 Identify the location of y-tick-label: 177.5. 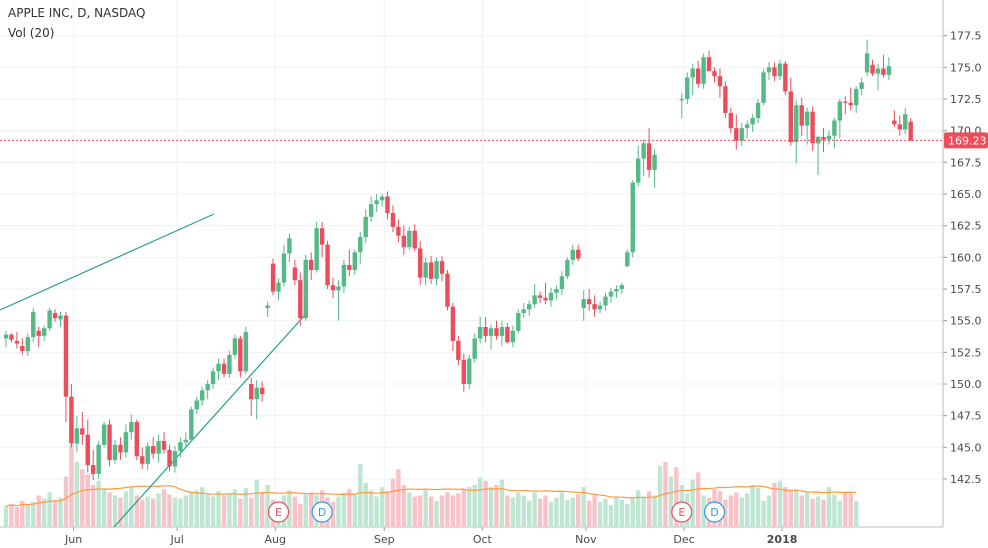
(966, 36).